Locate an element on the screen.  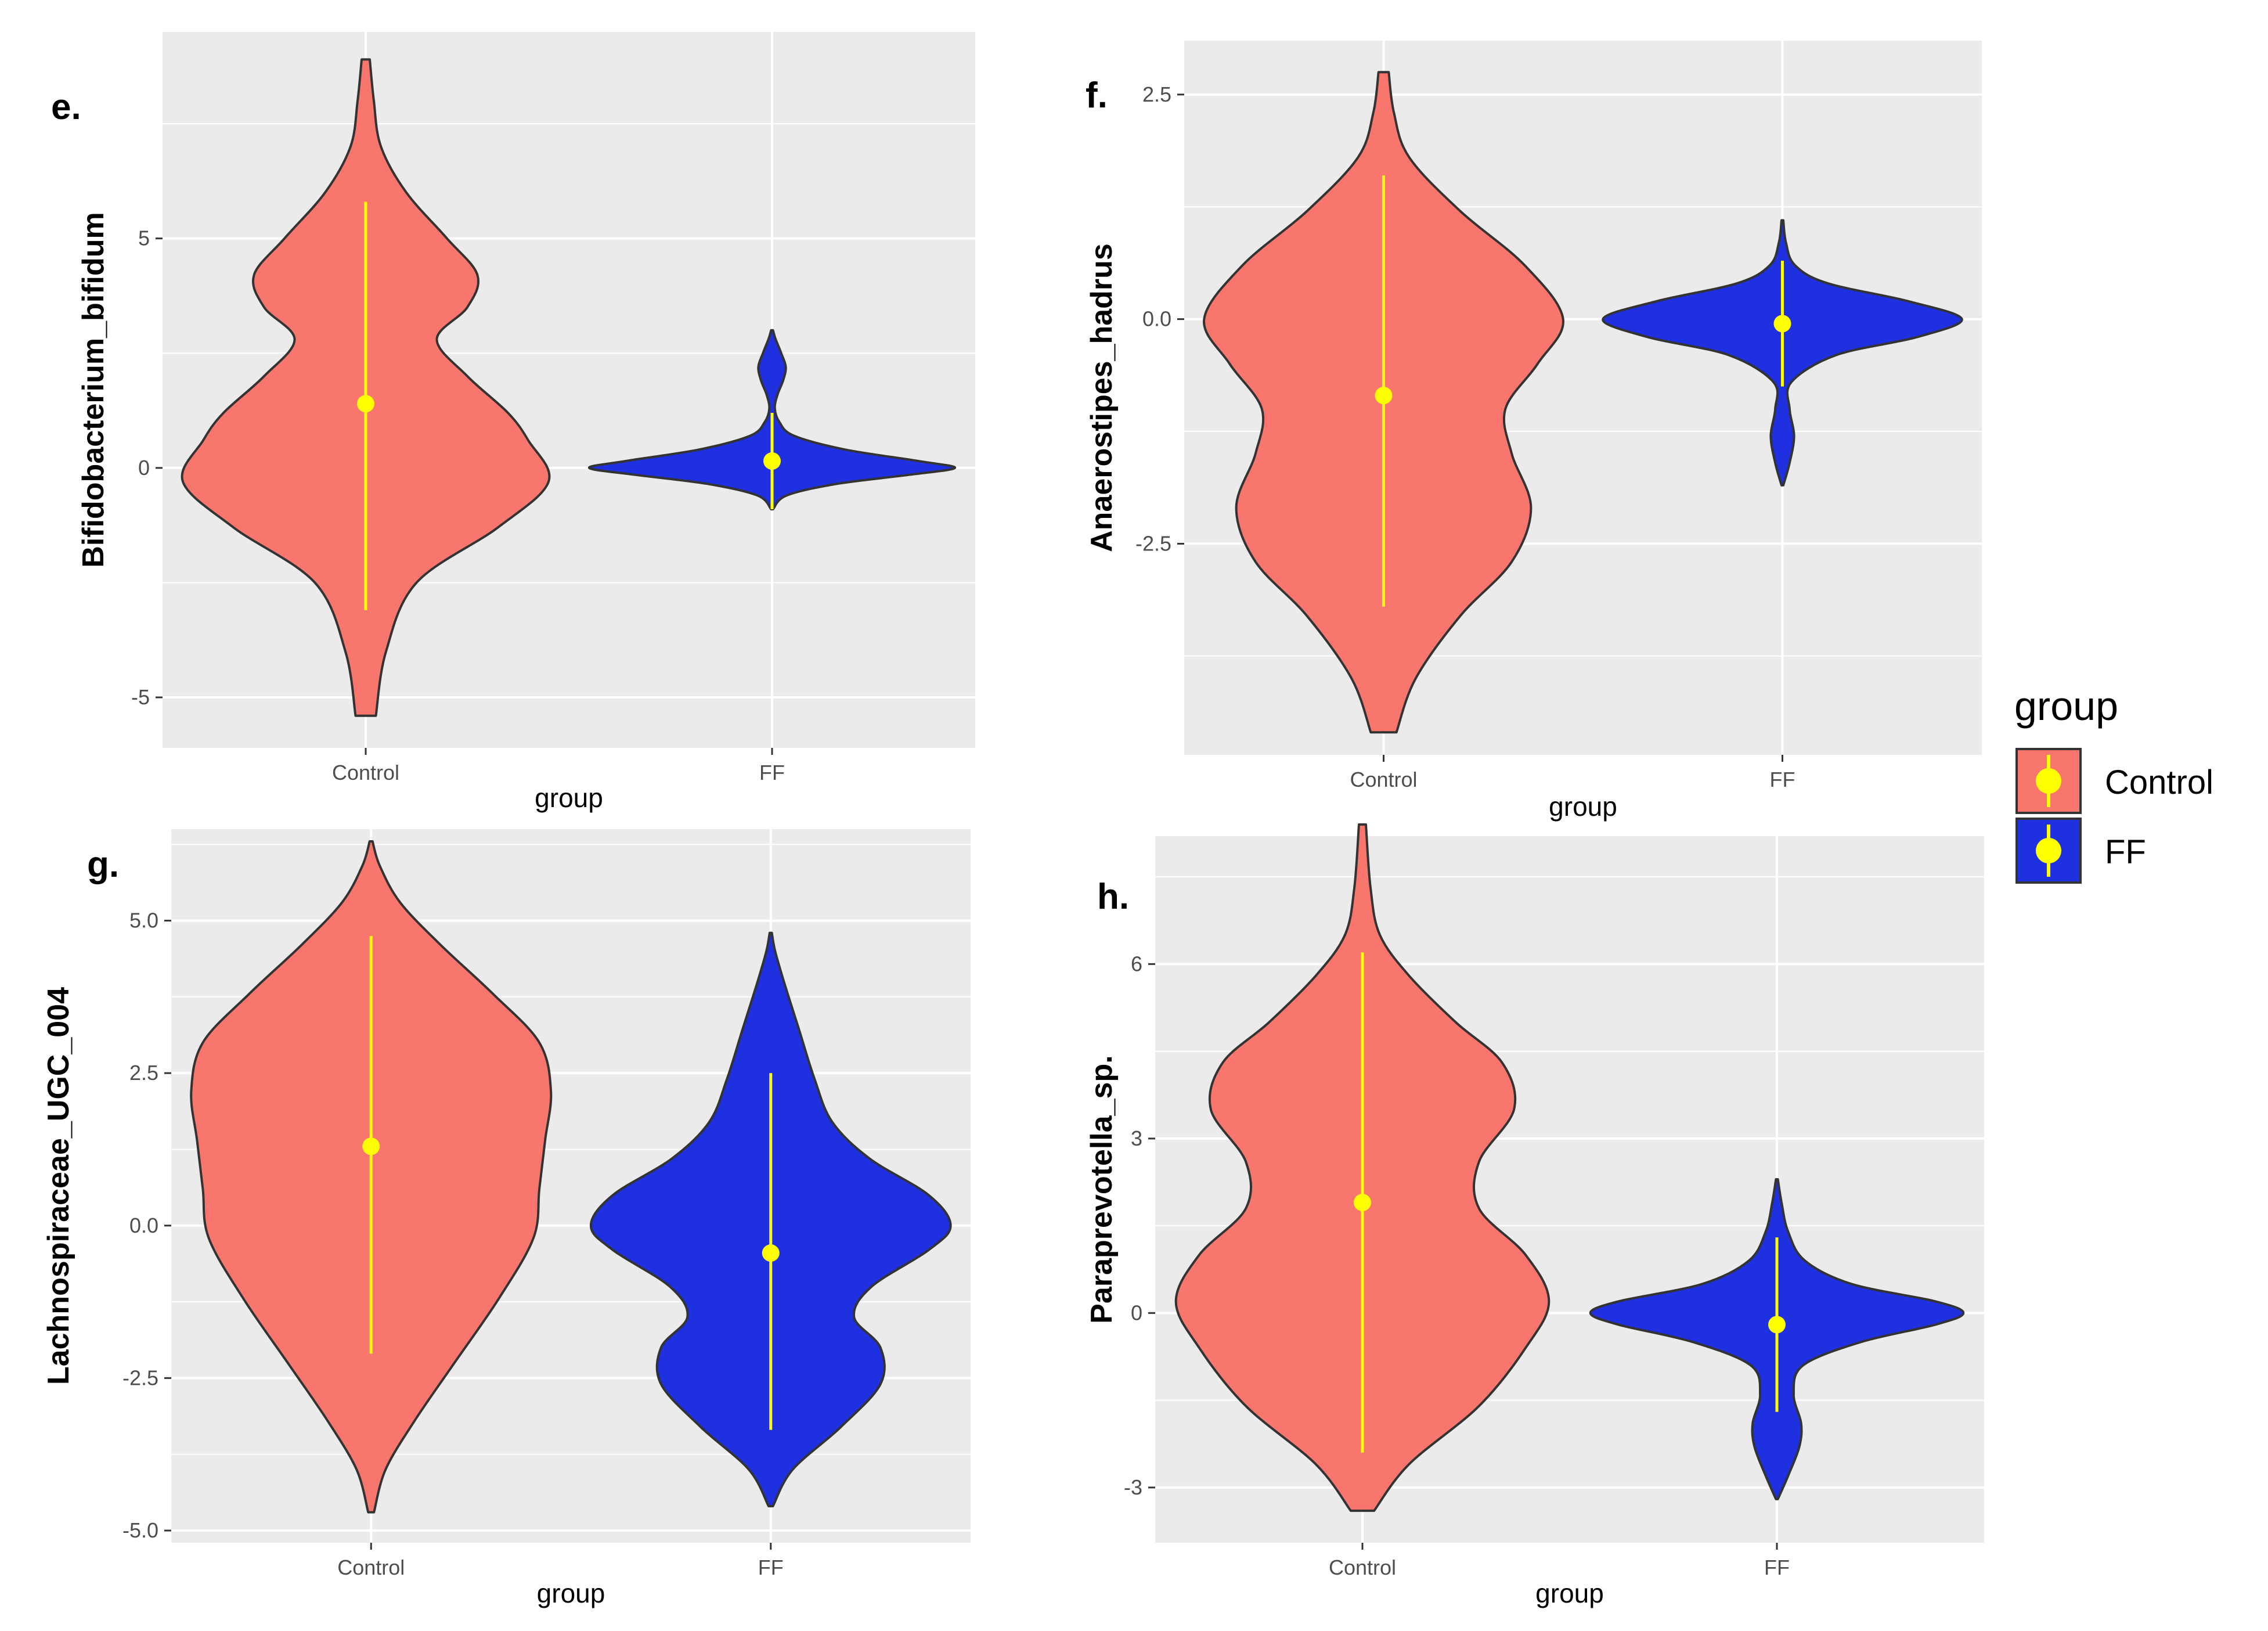
panel-letter: g. is located at coordinates (103, 865).